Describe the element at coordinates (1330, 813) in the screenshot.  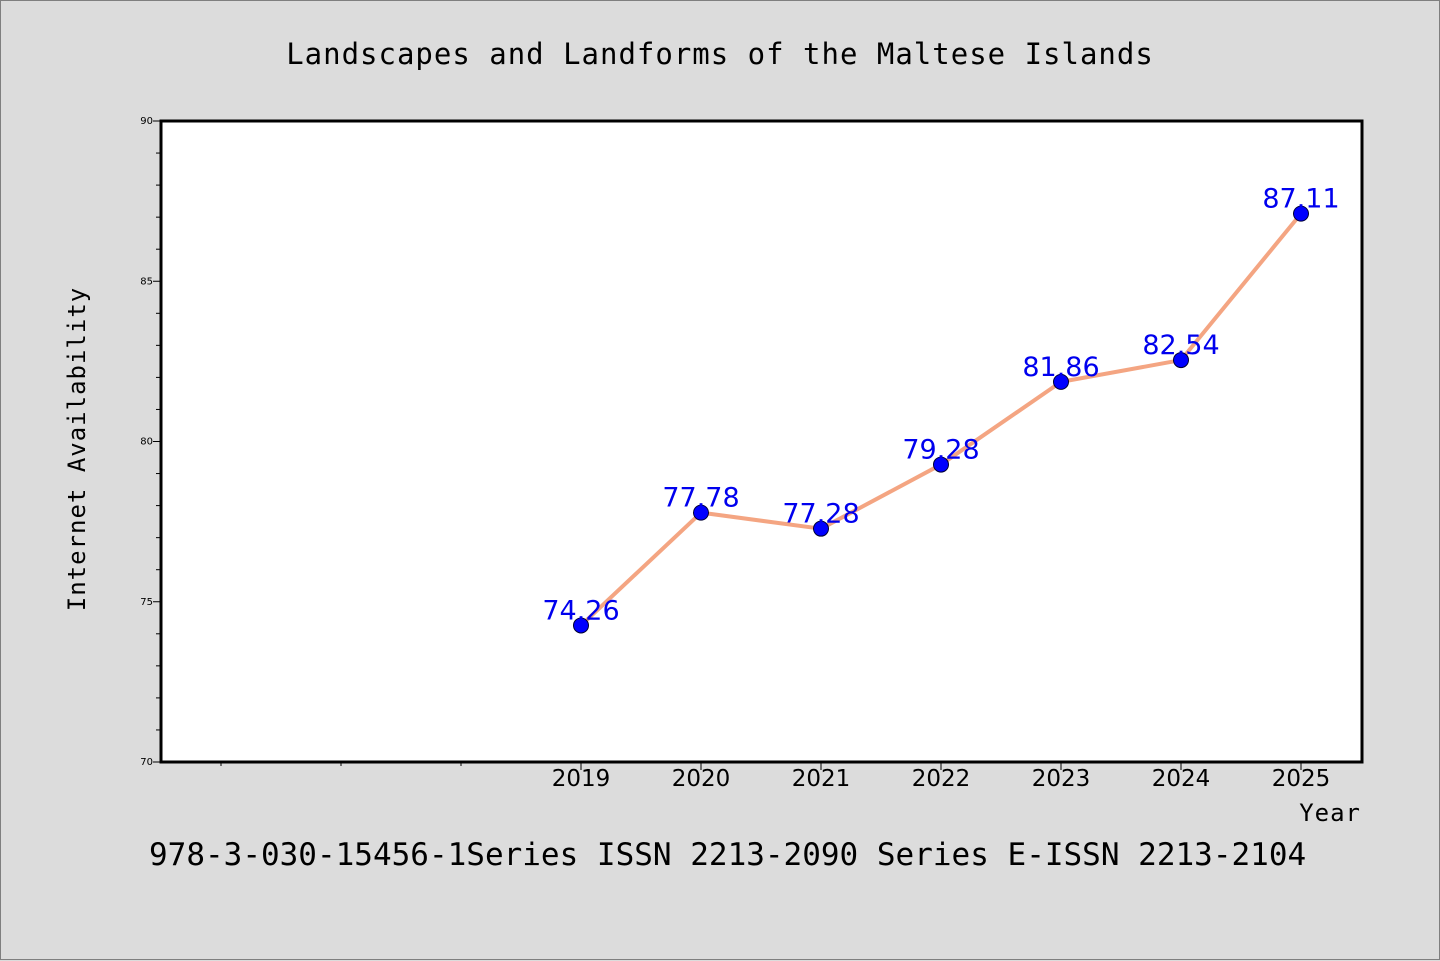
I see `x-axis-label: Year` at that location.